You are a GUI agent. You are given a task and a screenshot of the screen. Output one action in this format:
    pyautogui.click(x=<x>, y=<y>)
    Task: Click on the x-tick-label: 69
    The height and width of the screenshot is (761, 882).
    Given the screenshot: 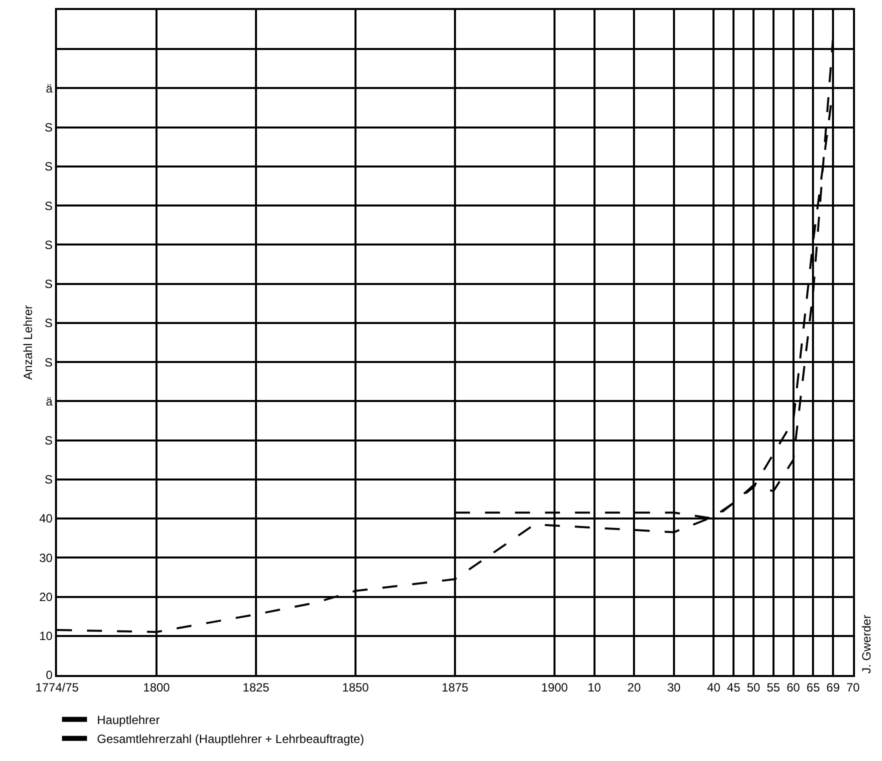 What is the action you would take?
    pyautogui.click(x=833, y=687)
    